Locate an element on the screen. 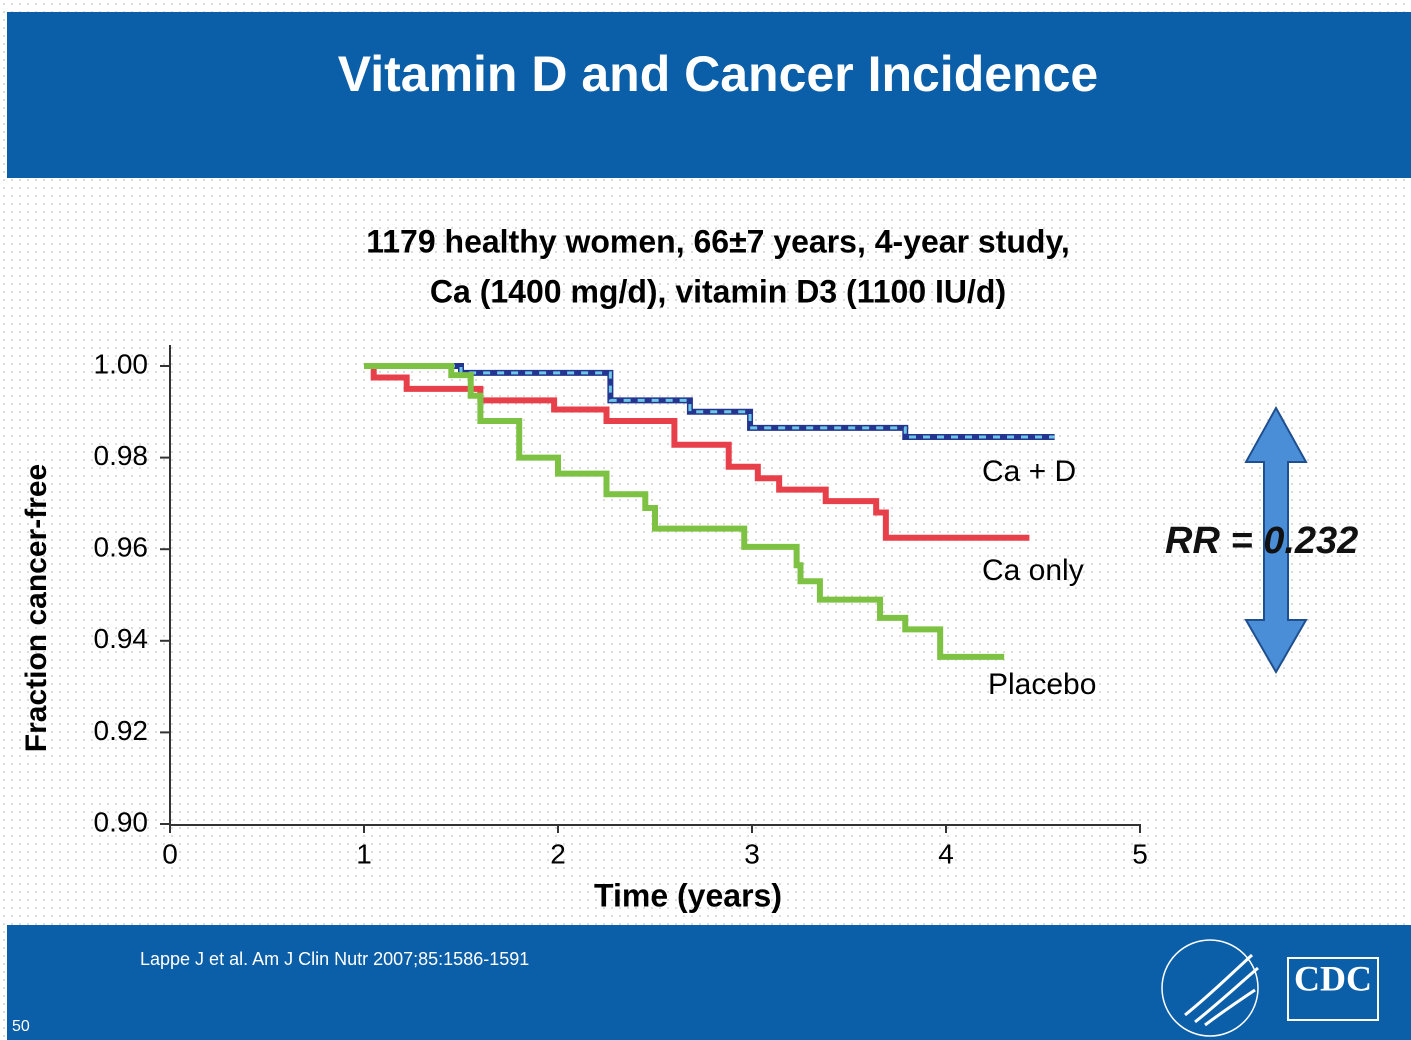 Image resolution: width=1411 pixels, height=1040 pixels. x-tick-label: 1 is located at coordinates (364, 853).